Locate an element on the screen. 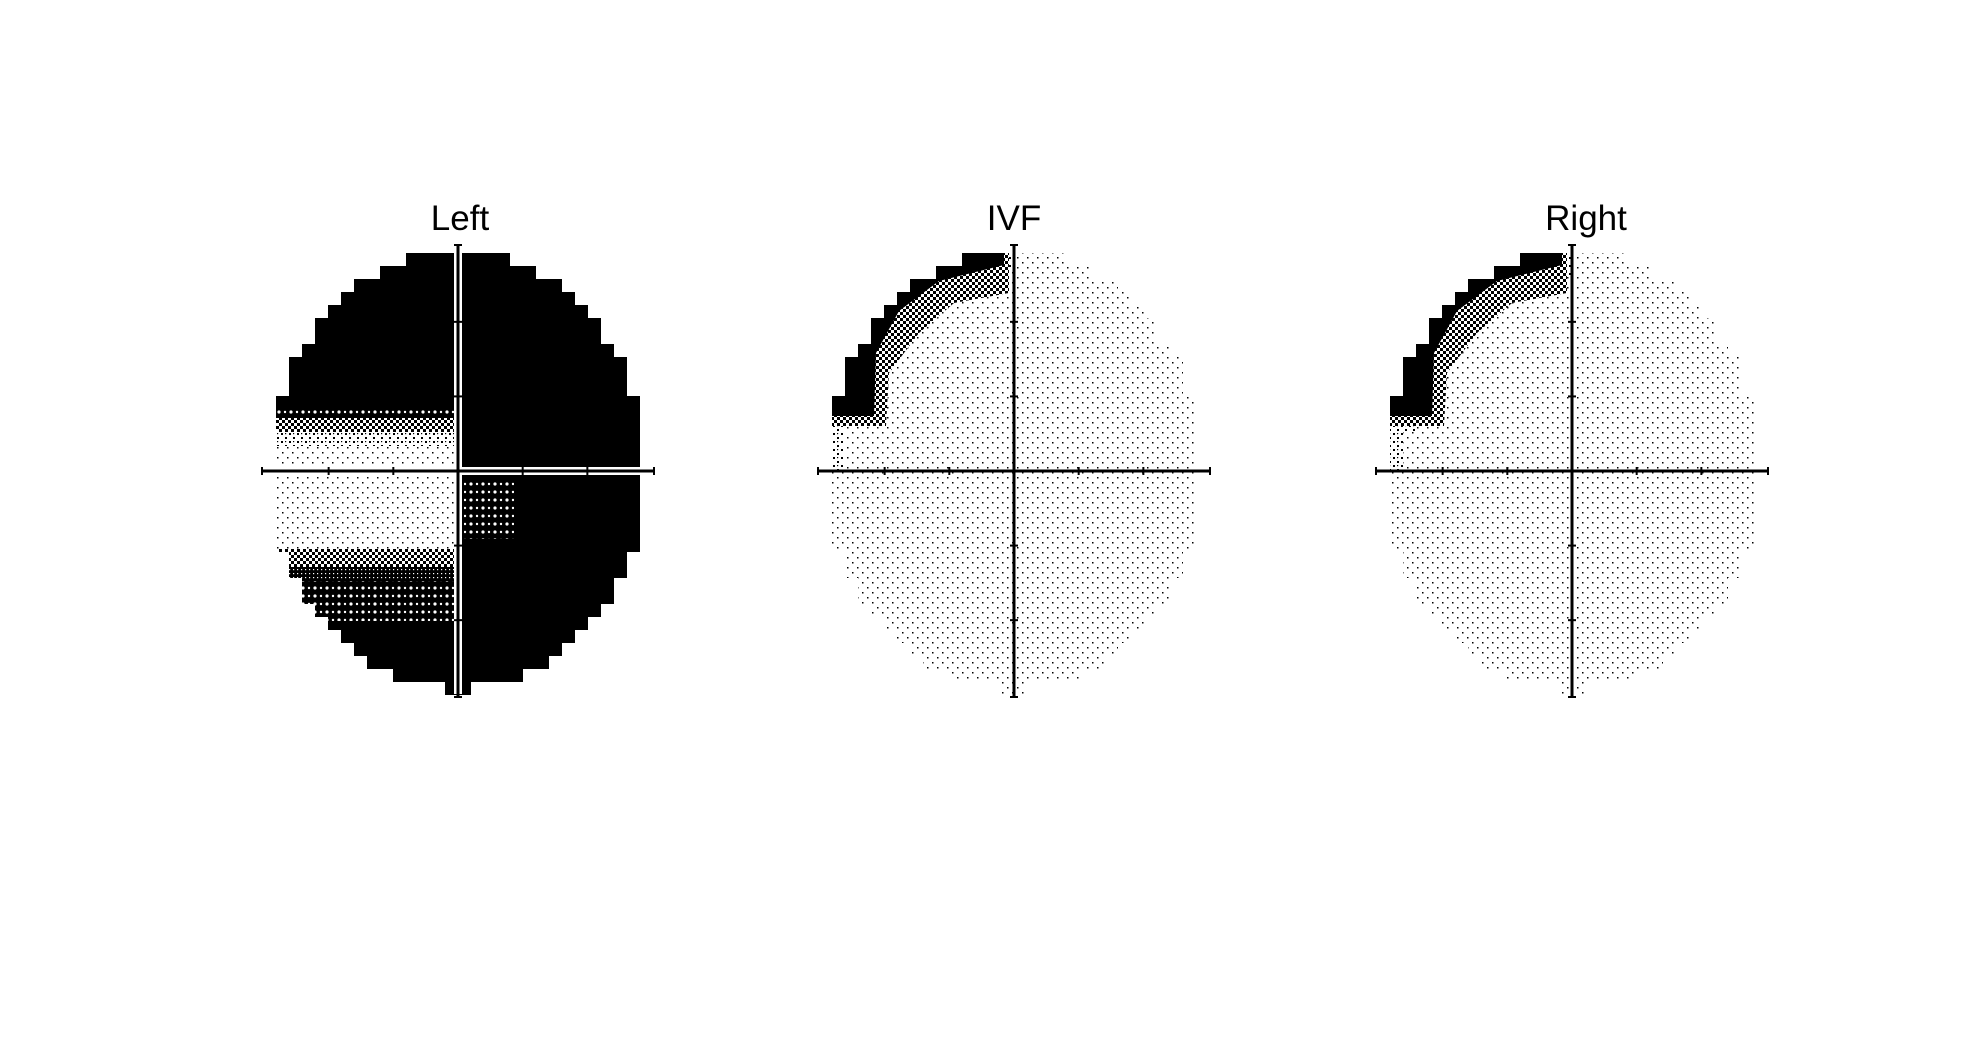 The width and height of the screenshot is (1979, 1042). lower-right-patch is located at coordinates (489, 509).